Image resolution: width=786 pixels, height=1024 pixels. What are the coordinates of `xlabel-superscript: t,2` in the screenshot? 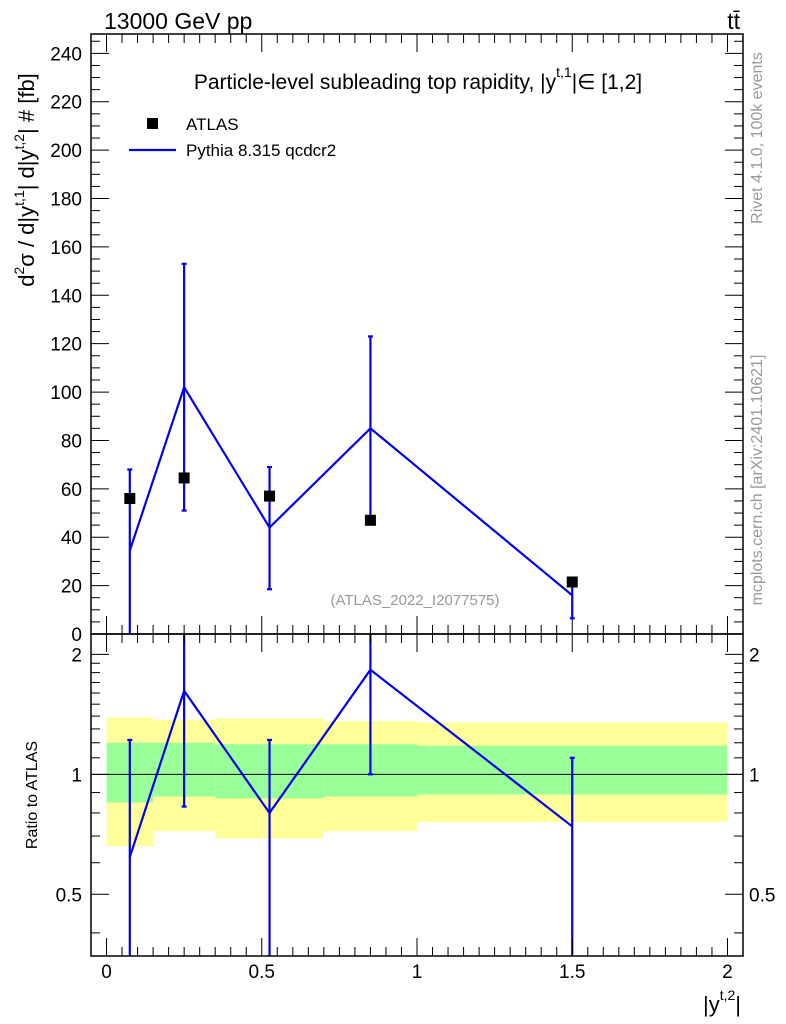 It's located at (728, 995).